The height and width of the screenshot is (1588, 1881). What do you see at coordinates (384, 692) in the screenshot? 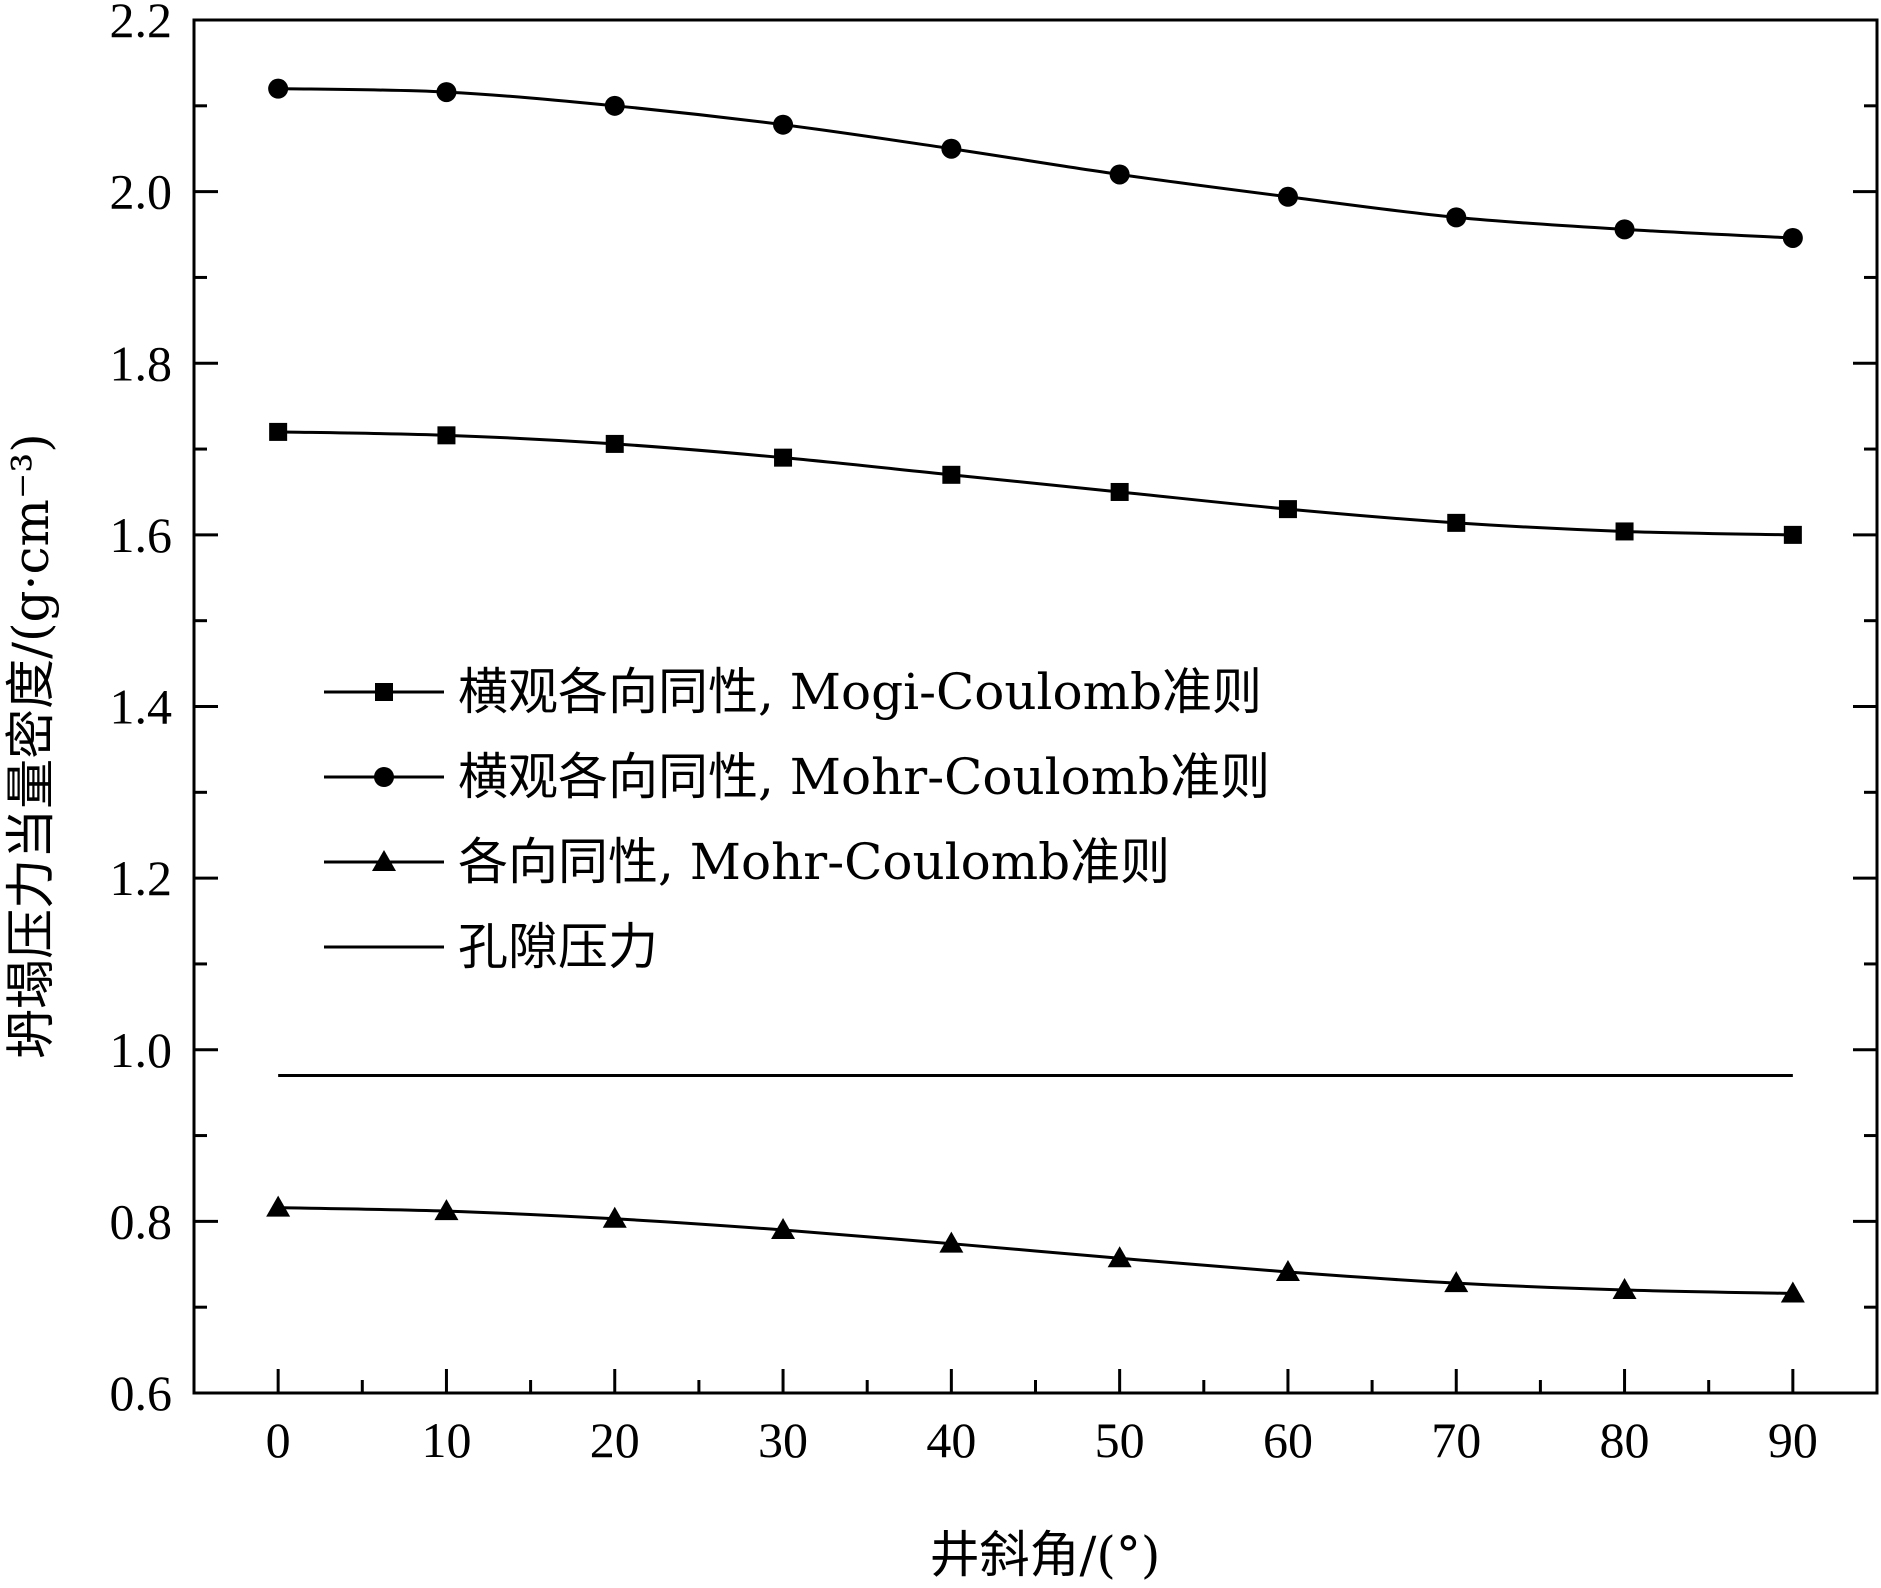
I see `legend-marker-square` at bounding box center [384, 692].